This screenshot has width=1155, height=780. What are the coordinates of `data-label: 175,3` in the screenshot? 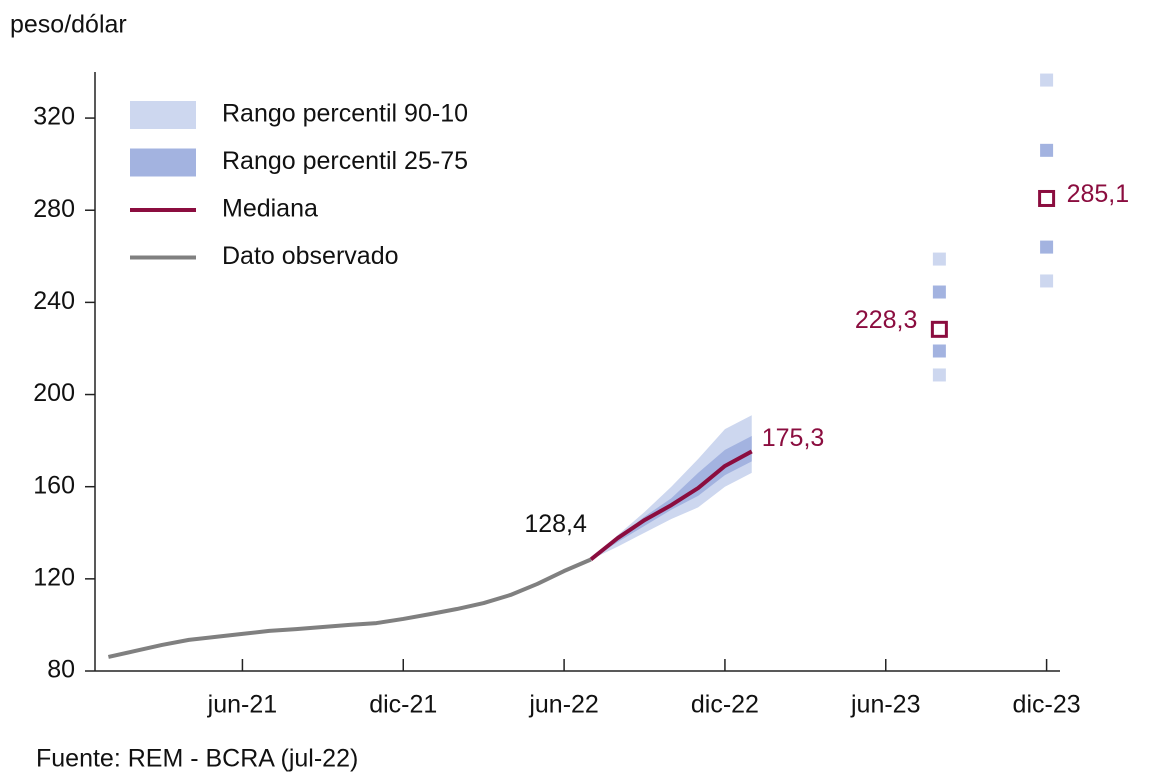 It's located at (793, 438).